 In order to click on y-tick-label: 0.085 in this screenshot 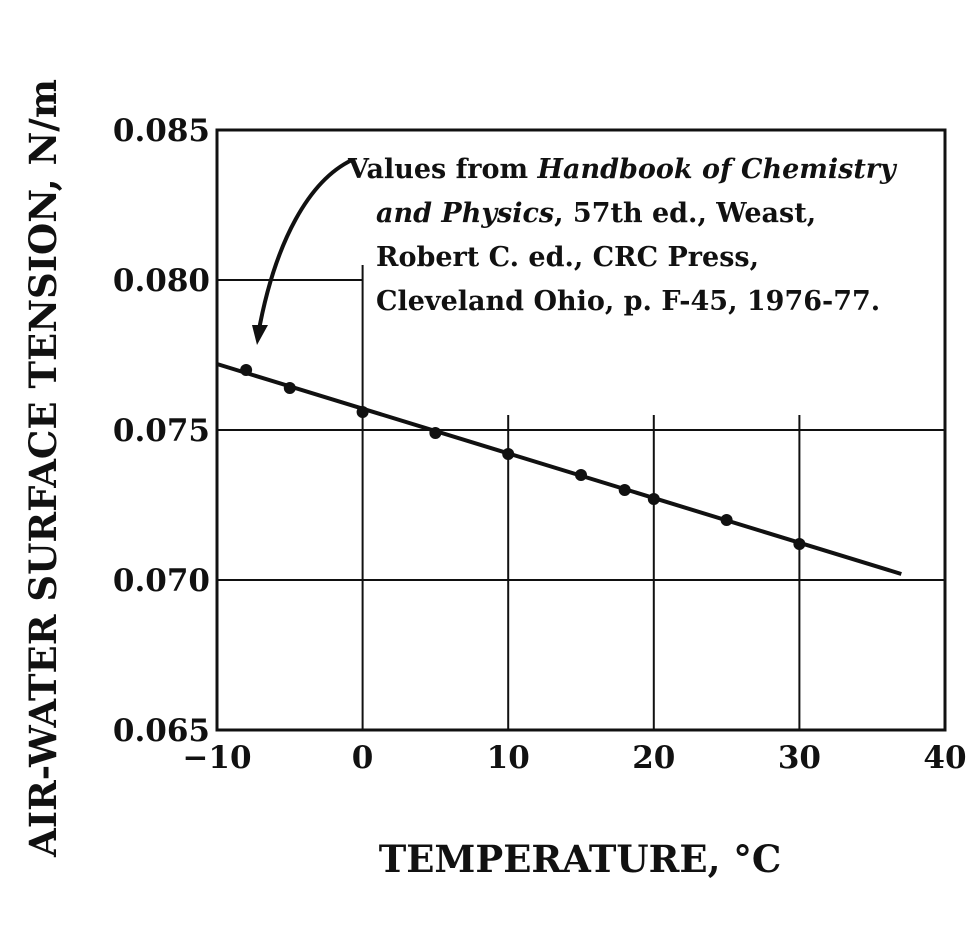, I will do `click(161, 131)`.